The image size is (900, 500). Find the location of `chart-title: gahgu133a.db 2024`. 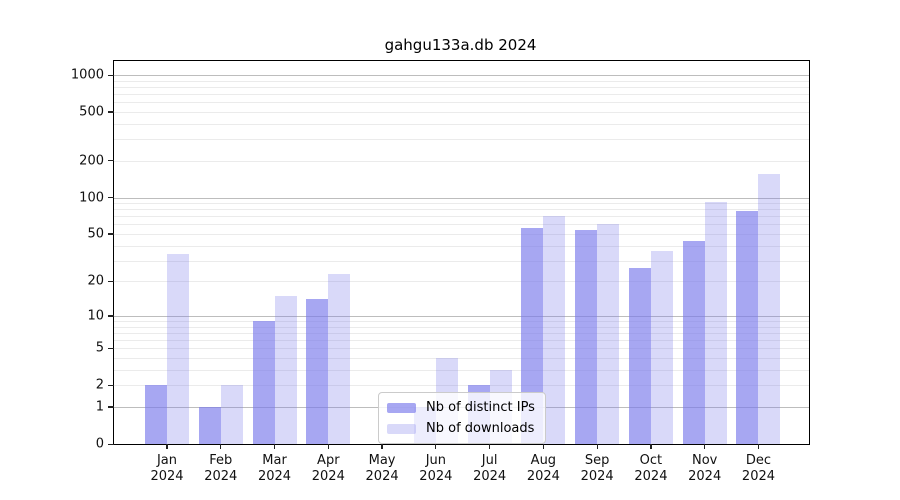

chart-title: gahgu133a.db 2024 is located at coordinates (460, 45).